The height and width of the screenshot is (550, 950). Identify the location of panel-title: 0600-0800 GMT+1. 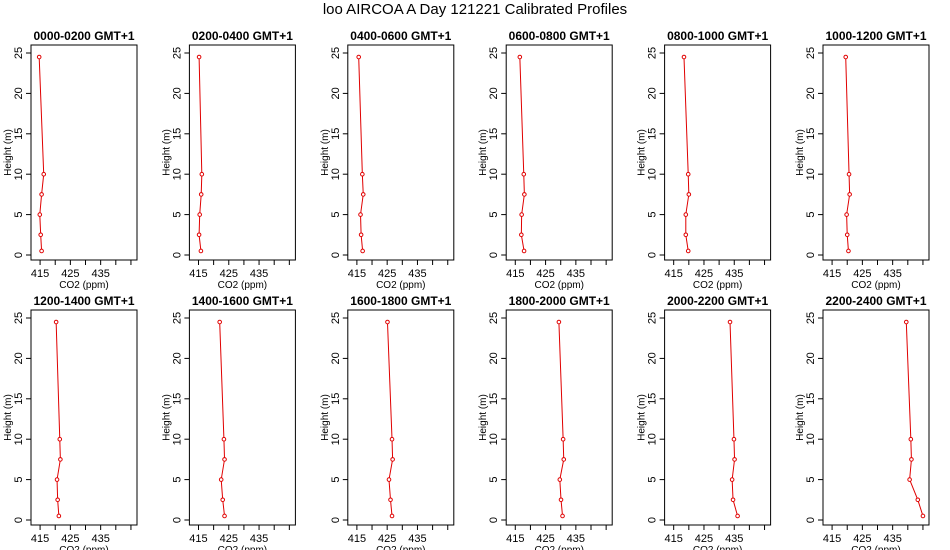
(559, 36).